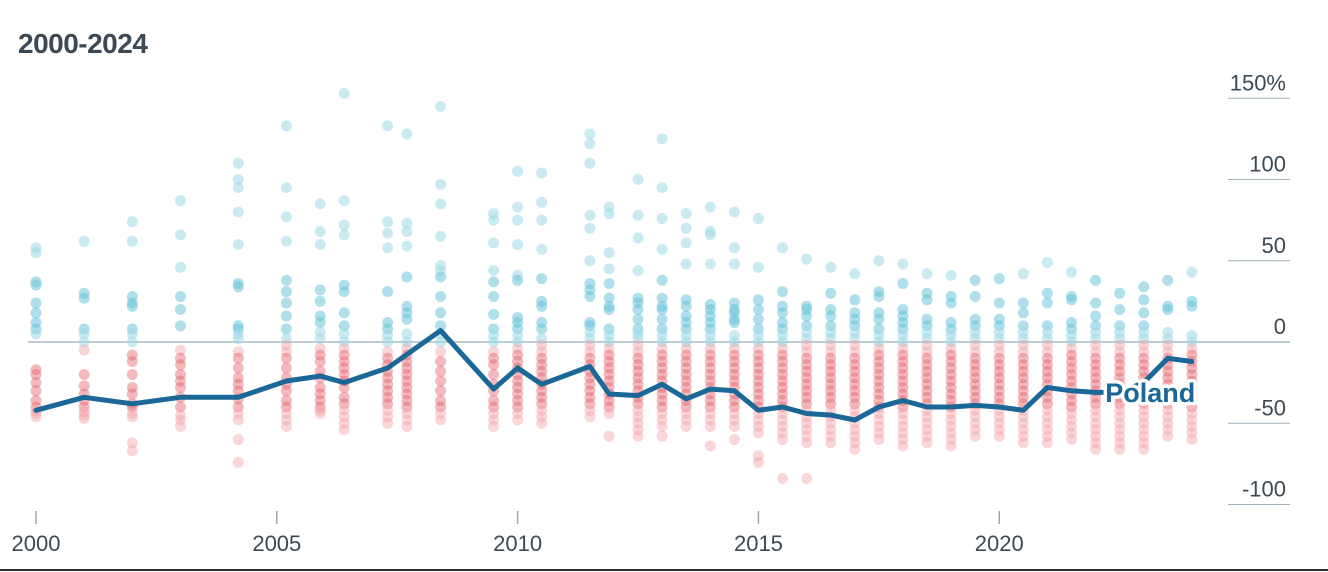  I want to click on series-label-poland: Poland, so click(1150, 393).